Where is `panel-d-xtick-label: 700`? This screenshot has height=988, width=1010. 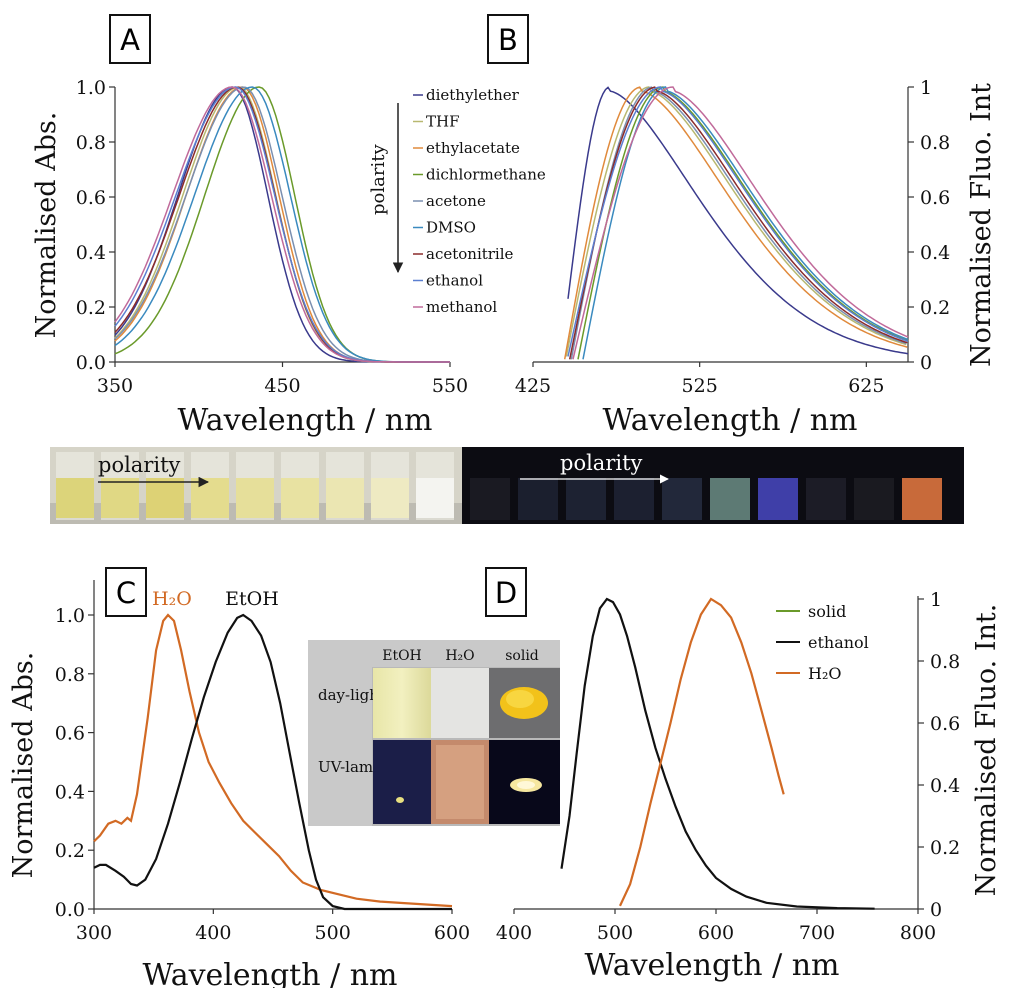 panel-d-xtick-label: 700 is located at coordinates (817, 933).